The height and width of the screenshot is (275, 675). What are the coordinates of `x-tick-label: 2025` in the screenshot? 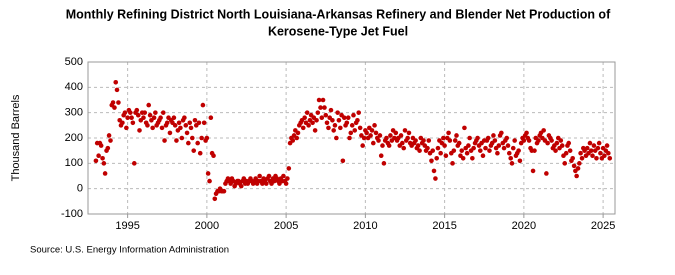 It's located at (603, 226).